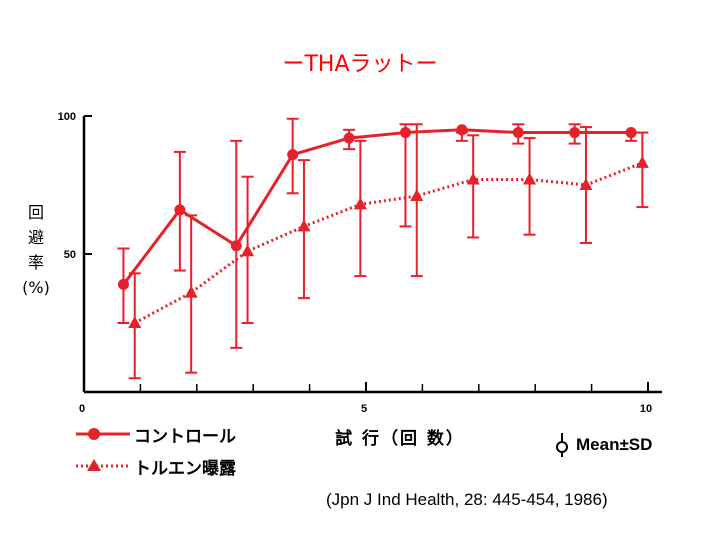 This screenshot has height=540, width=720. Describe the element at coordinates (35, 262) in the screenshot. I see `y-axis-label-char: 率` at that location.